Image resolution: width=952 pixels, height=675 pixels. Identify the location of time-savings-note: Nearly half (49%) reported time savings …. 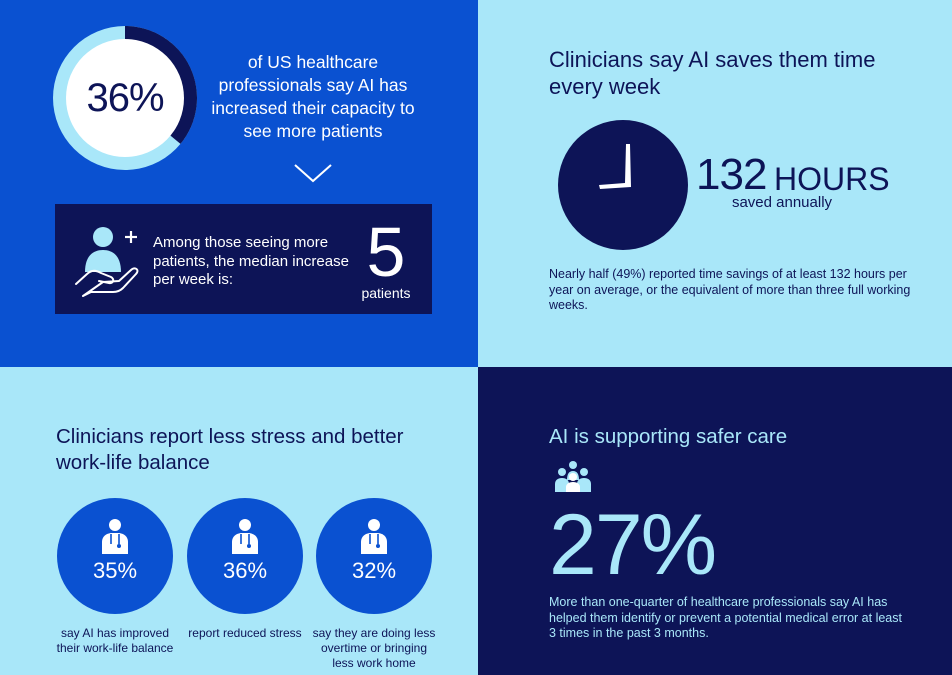
(730, 289).